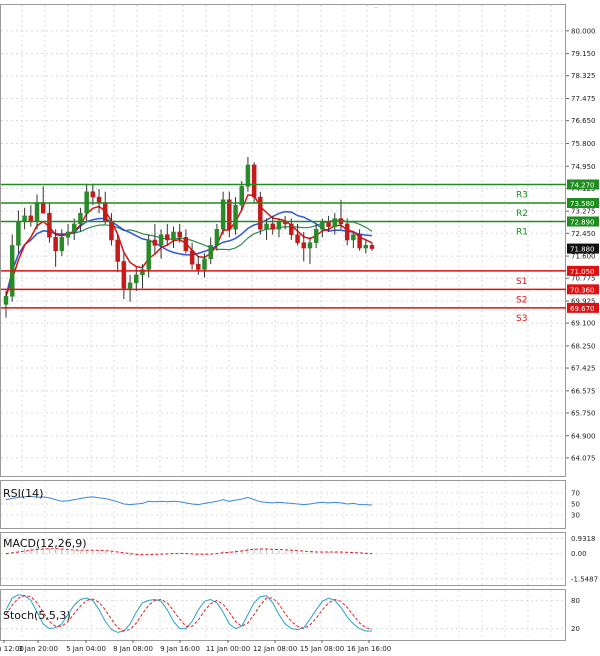 This screenshot has width=600, height=656. What do you see at coordinates (583, 413) in the screenshot?
I see `y-tick-label: 65.750` at bounding box center [583, 413].